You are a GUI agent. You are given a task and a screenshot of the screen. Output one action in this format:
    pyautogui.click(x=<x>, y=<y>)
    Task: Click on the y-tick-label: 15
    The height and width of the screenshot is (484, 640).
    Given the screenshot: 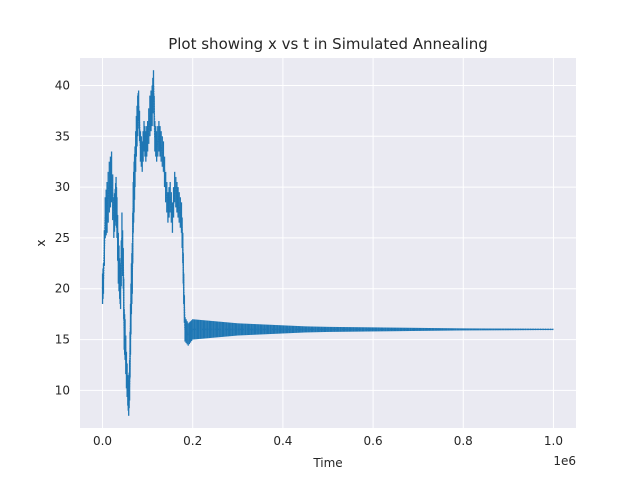 What is the action you would take?
    pyautogui.click(x=62, y=340)
    